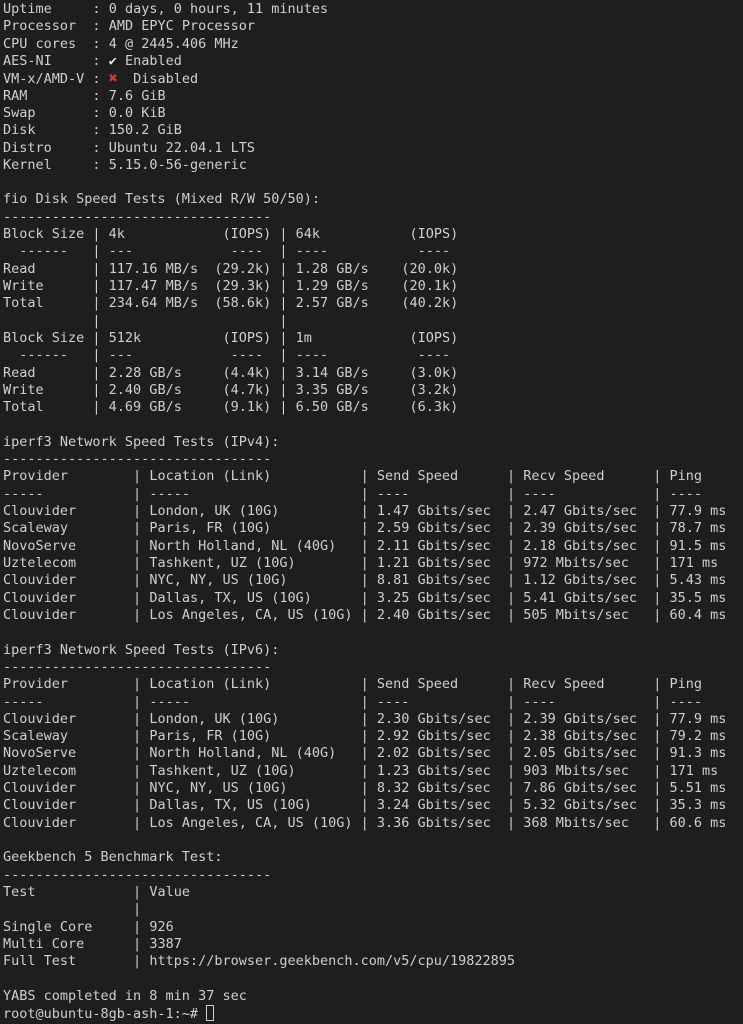  What do you see at coordinates (694, 770) in the screenshot?
I see `cell: 171 ms` at bounding box center [694, 770].